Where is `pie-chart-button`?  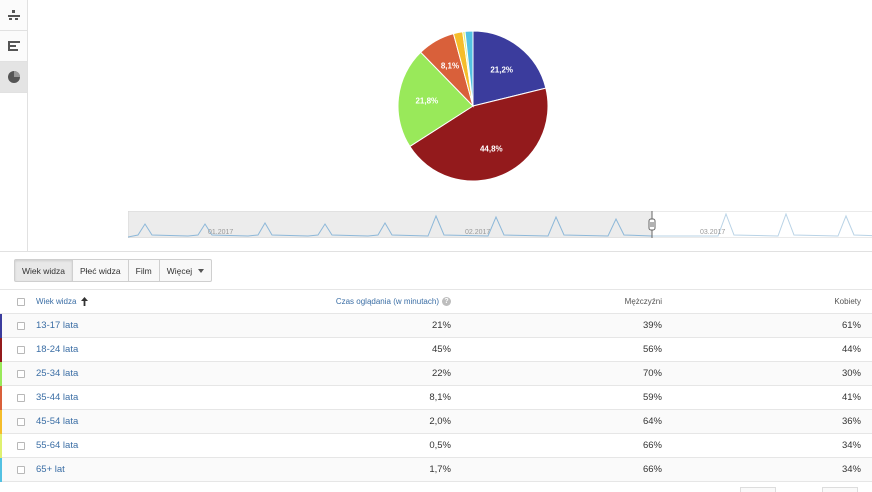
pie-chart-button is located at coordinates (13, 77).